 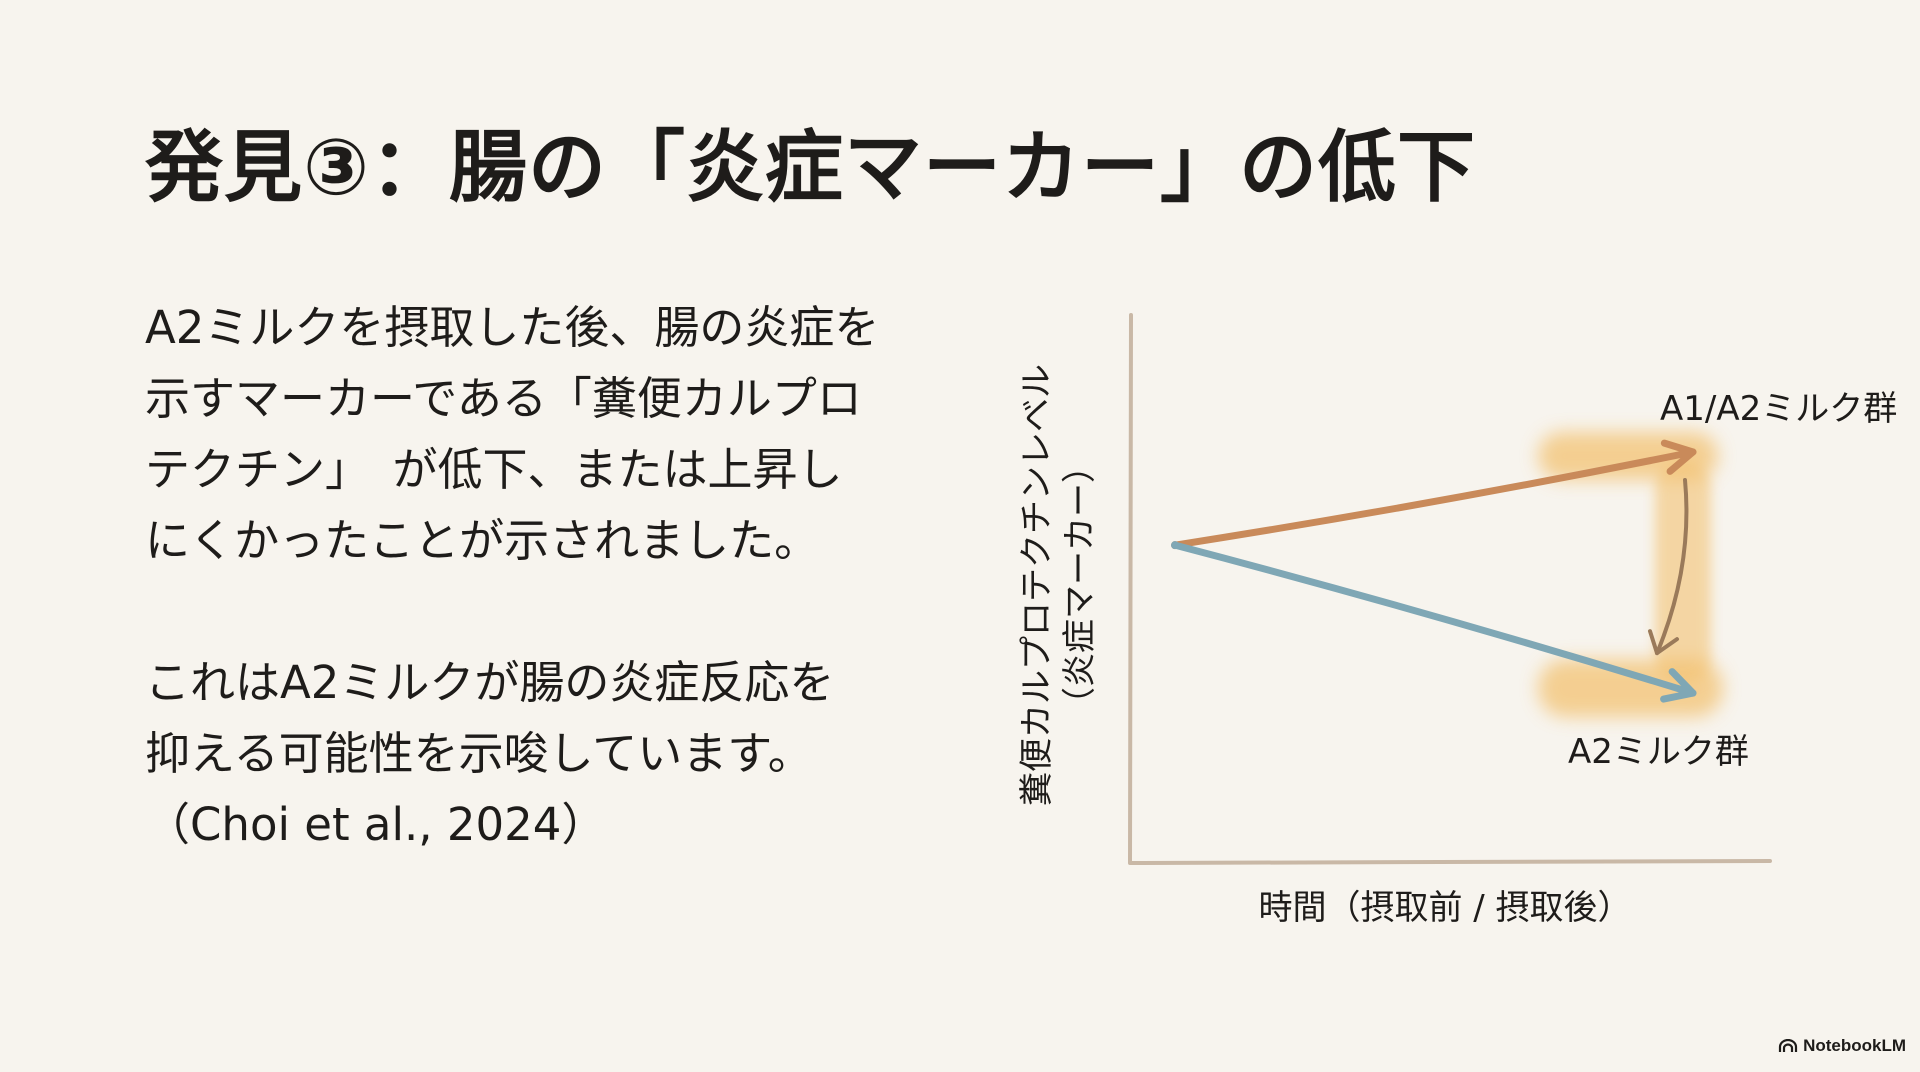 I want to click on brand-badge: NotebookLM, so click(x=1842, y=1046).